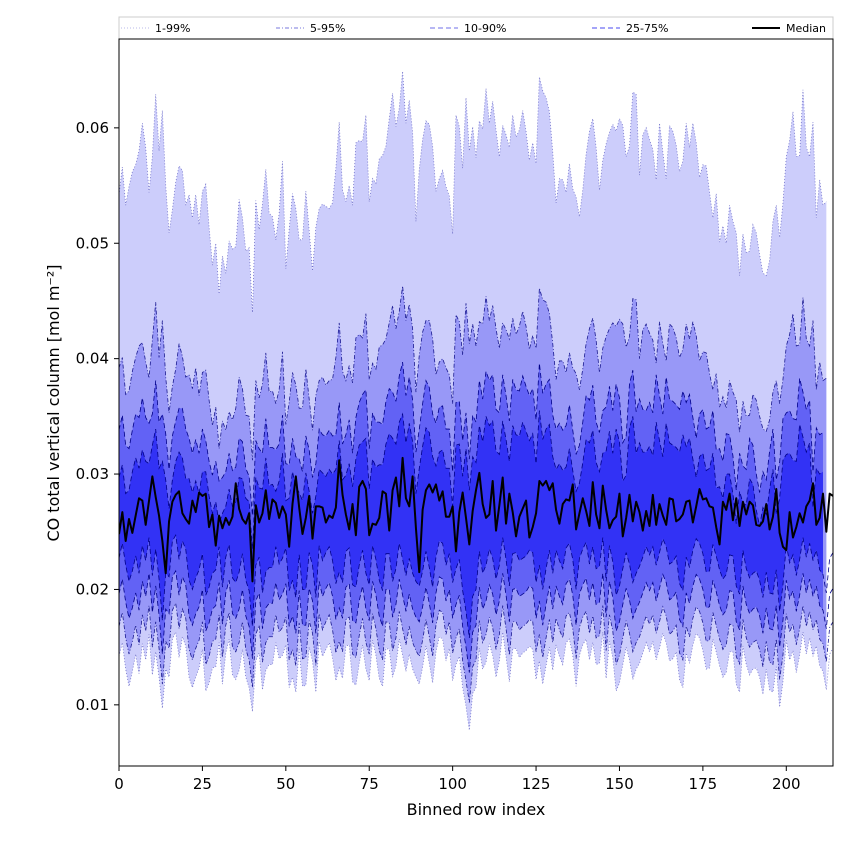 The width and height of the screenshot is (850, 850). What do you see at coordinates (327, 28) in the screenshot?
I see `legend-label: 5-95%` at bounding box center [327, 28].